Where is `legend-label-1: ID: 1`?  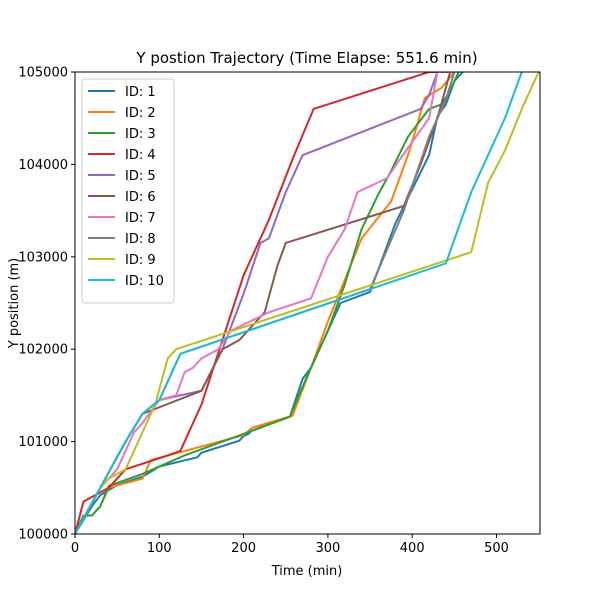
legend-label-1: ID: 1 is located at coordinates (140, 92).